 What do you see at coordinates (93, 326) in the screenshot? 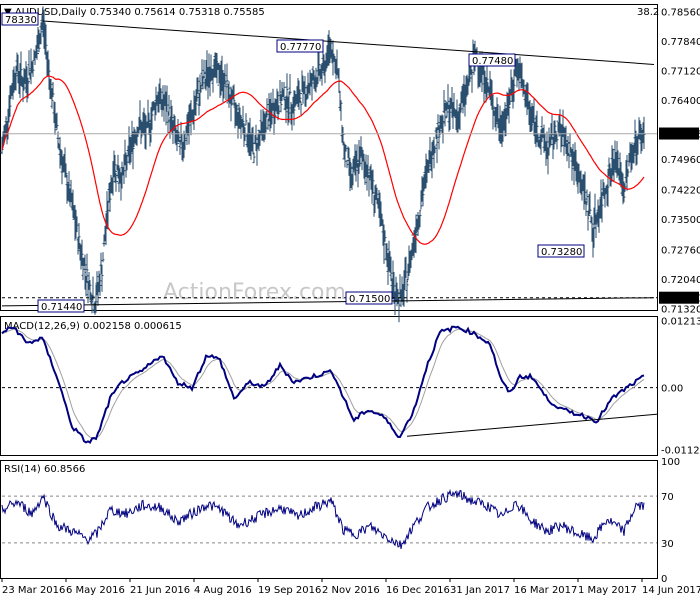
I see `macd-label: MACD(12,26,9) 0.002158 0.000615` at bounding box center [93, 326].